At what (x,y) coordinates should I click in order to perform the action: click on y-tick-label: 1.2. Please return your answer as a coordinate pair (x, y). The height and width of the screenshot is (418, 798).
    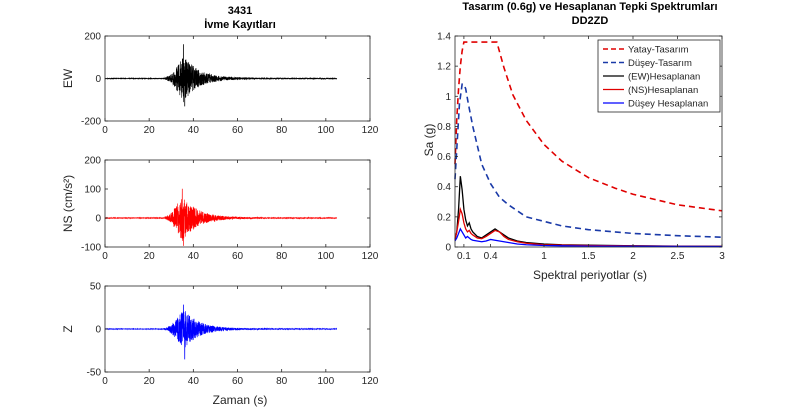
    Looking at the image, I should click on (444, 67).